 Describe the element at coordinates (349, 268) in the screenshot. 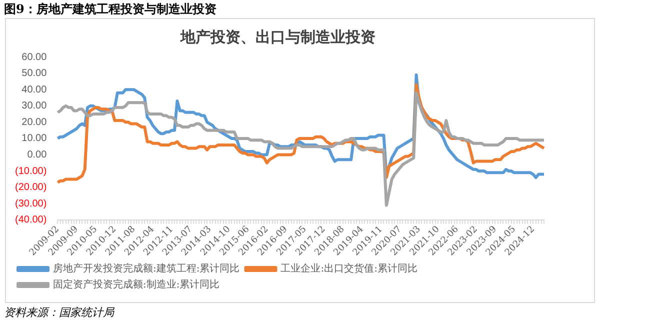

I see `legend-label: 工业企业:出口交货值:累计同比` at that location.